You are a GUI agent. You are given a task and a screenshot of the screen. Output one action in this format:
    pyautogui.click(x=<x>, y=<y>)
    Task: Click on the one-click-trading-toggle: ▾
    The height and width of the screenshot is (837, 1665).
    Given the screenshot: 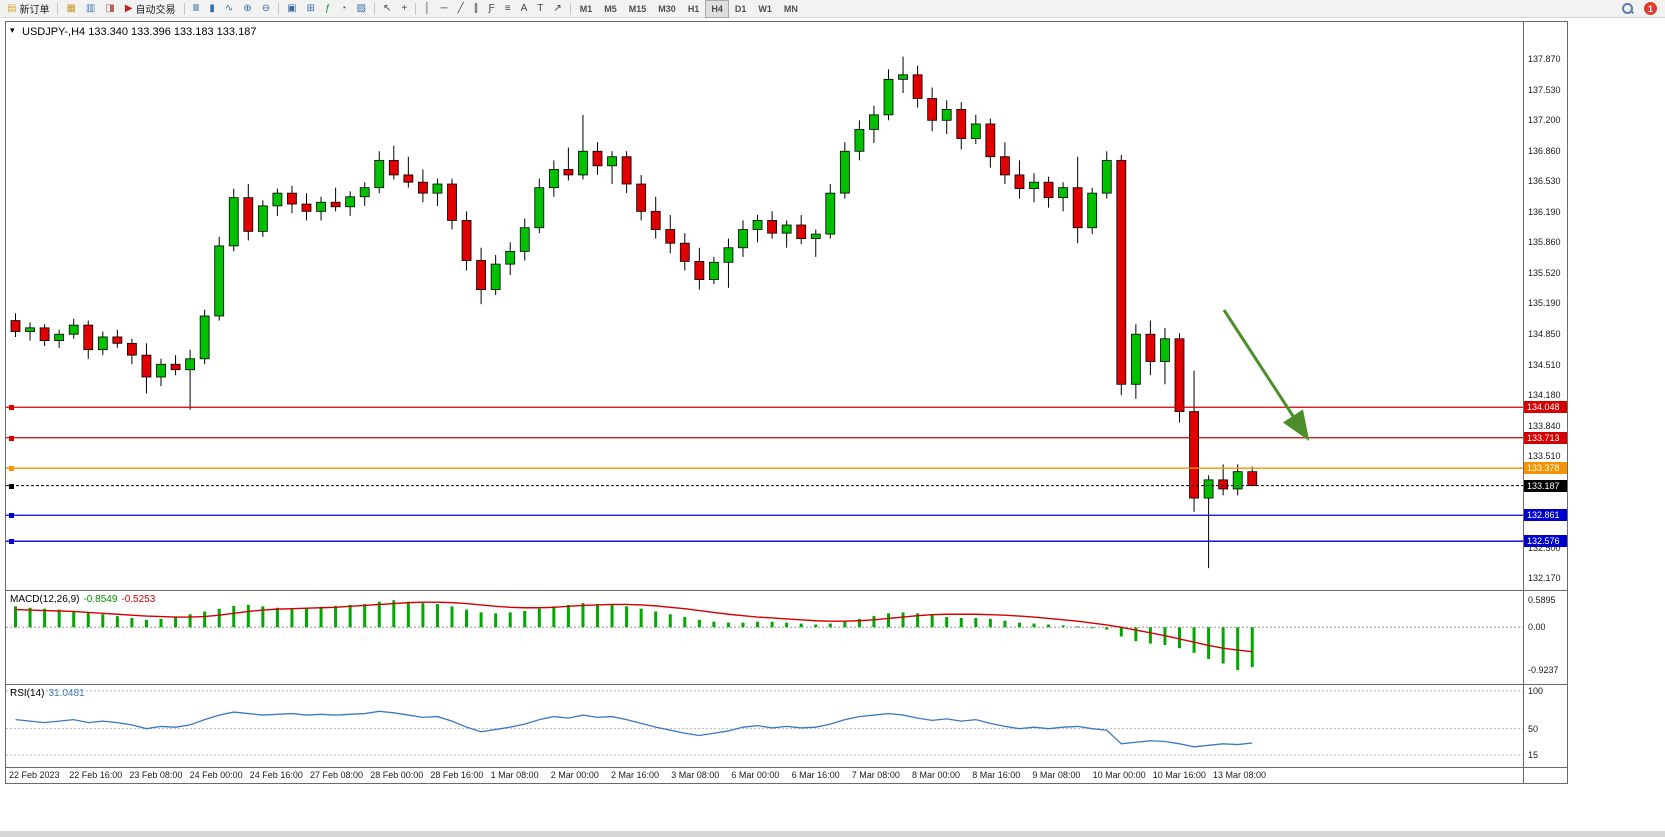 What is the action you would take?
    pyautogui.click(x=12, y=30)
    